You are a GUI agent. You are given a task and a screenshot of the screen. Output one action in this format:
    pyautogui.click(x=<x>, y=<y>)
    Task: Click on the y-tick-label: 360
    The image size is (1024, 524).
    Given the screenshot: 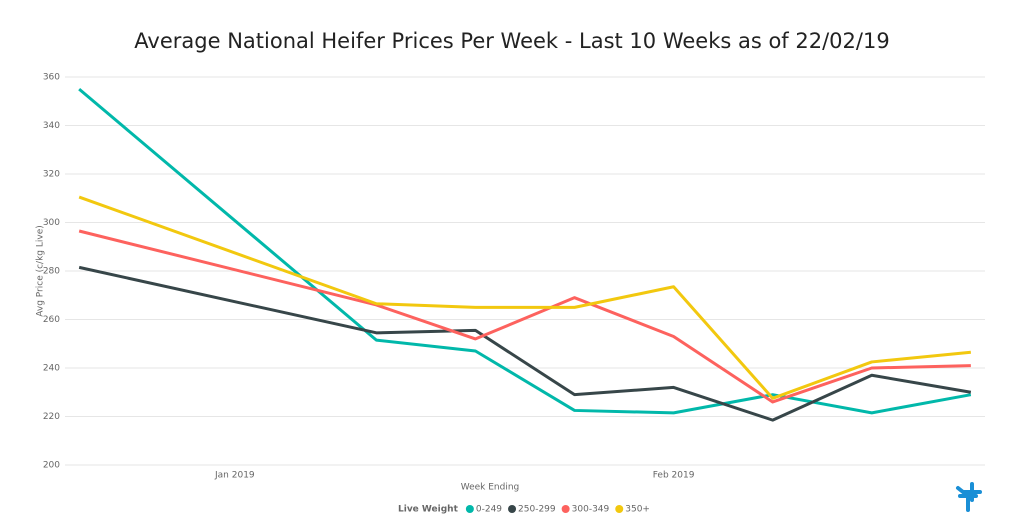 What is the action you would take?
    pyautogui.click(x=51, y=78)
    